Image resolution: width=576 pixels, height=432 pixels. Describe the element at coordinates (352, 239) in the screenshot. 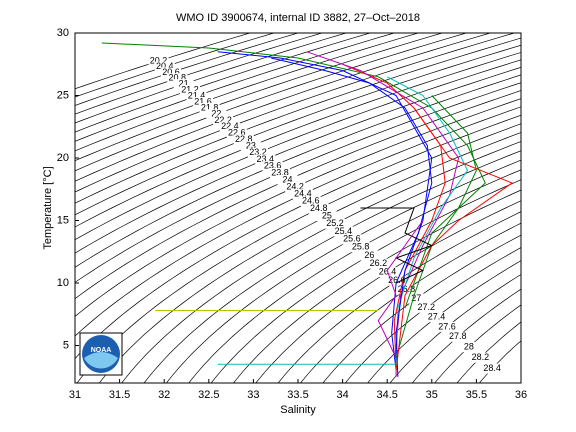

I see `contour-label: 25.6` at that location.